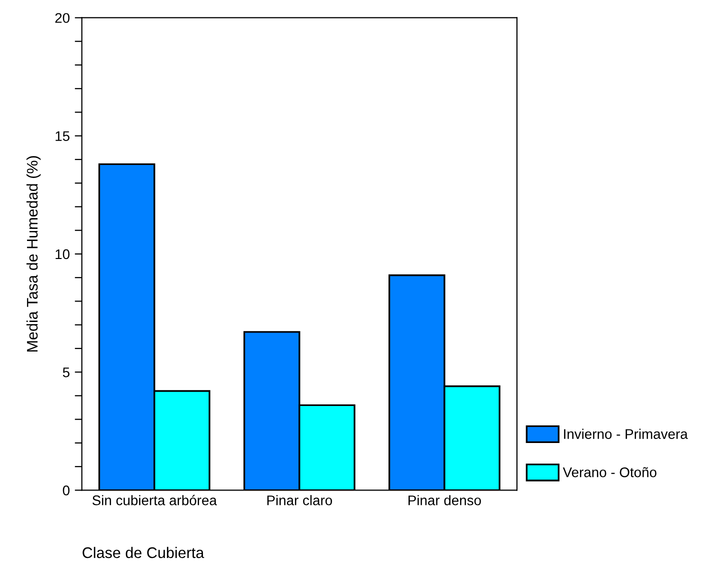 The height and width of the screenshot is (572, 718). What do you see at coordinates (66, 491) in the screenshot?
I see `y-tick-label: 0` at bounding box center [66, 491].